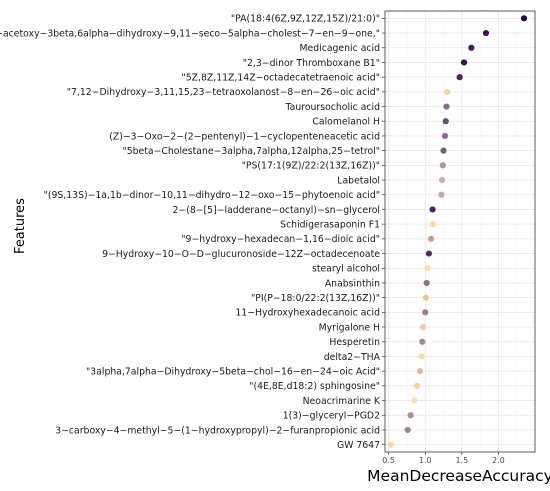 This screenshot has width=550, height=491. What do you see at coordinates (314, 386) in the screenshot?
I see `category-label: "(4E,8E,d18:2) sphingosine"` at bounding box center [314, 386].